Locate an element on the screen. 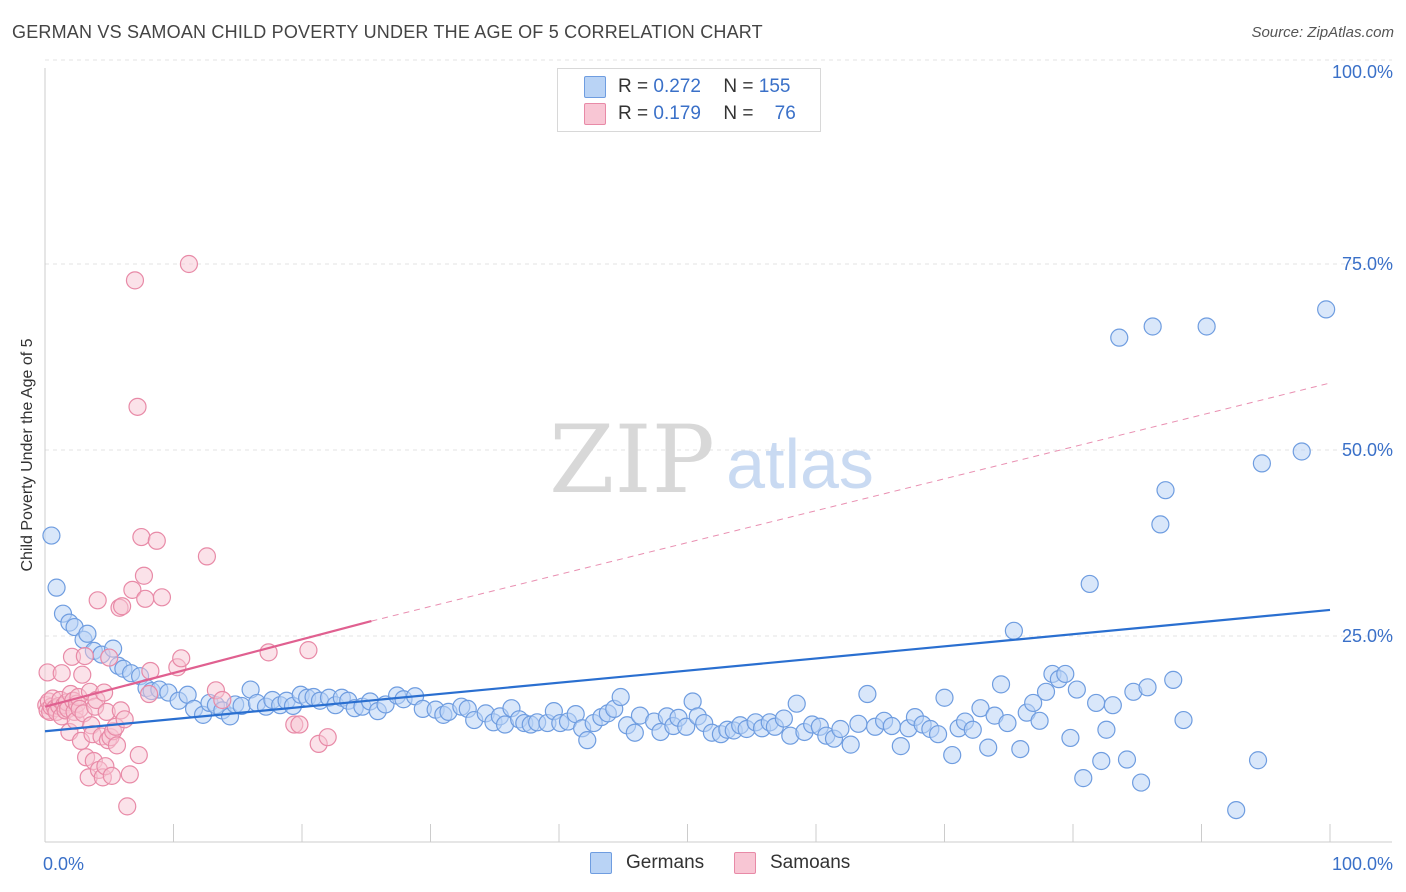 This screenshot has height=892, width=1406. samoans-points is located at coordinates (187, 535).